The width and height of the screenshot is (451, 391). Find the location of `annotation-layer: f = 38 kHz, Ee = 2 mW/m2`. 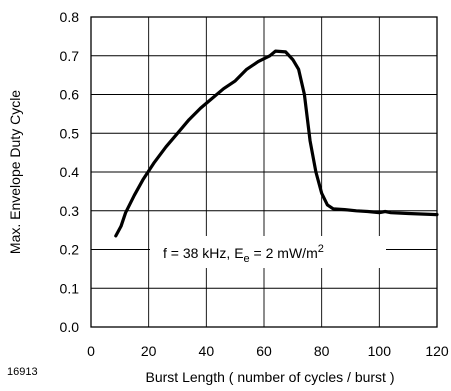

annotation-layer: f = 38 kHz, Ee = 2 mW/m2 is located at coordinates (268, 252).